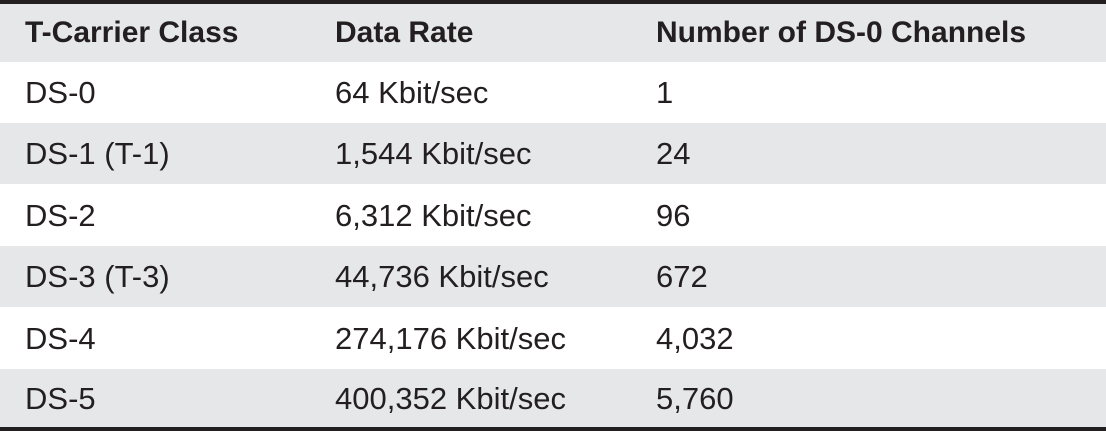 The width and height of the screenshot is (1106, 431). What do you see at coordinates (695, 398) in the screenshot?
I see `cell-channels: 5,760` at bounding box center [695, 398].